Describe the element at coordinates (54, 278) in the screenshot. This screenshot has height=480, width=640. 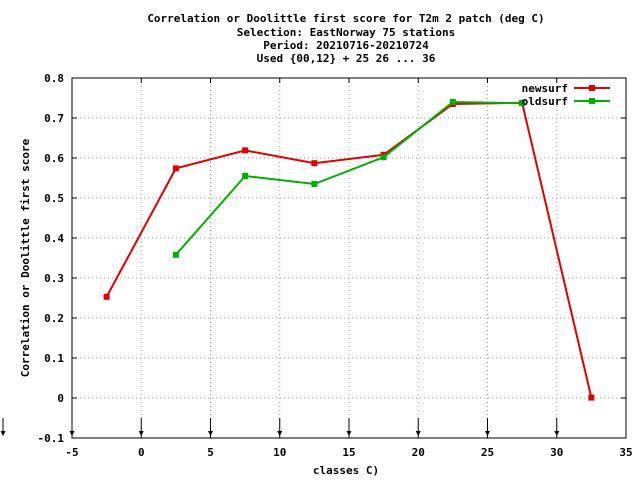
I see `y-tick-label: 0.3` at that location.